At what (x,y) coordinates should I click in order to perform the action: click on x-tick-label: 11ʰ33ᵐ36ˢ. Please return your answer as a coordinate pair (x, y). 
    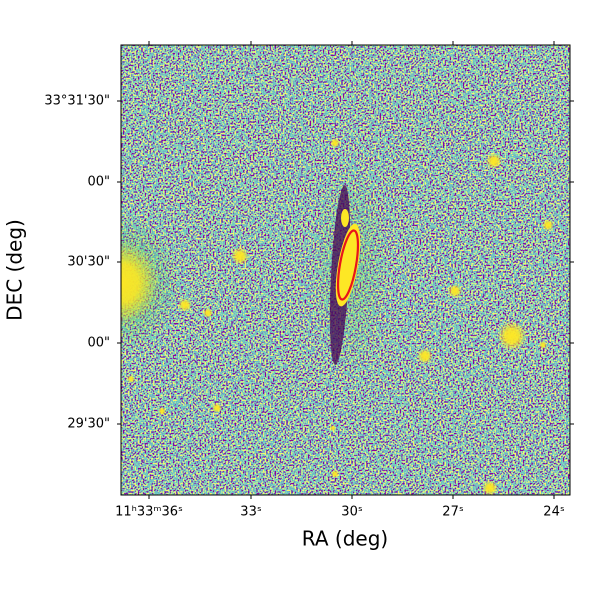
    Looking at the image, I should click on (149, 512).